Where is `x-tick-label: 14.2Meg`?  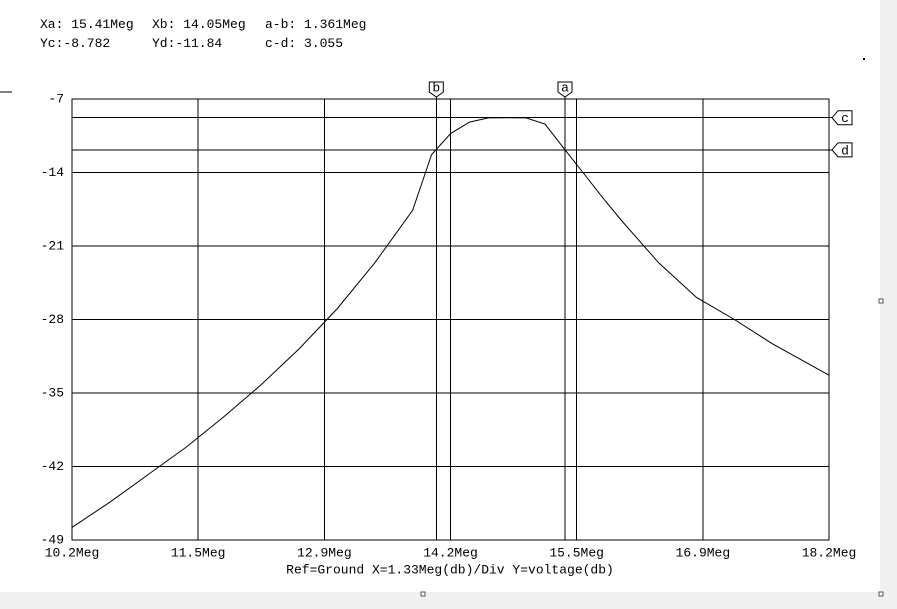 x-tick-label: 14.2Meg is located at coordinates (450, 552).